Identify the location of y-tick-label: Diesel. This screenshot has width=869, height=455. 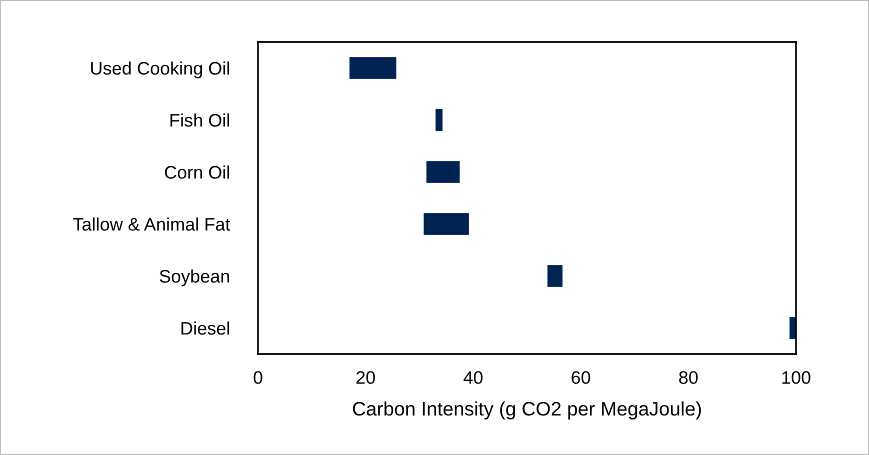
(206, 328).